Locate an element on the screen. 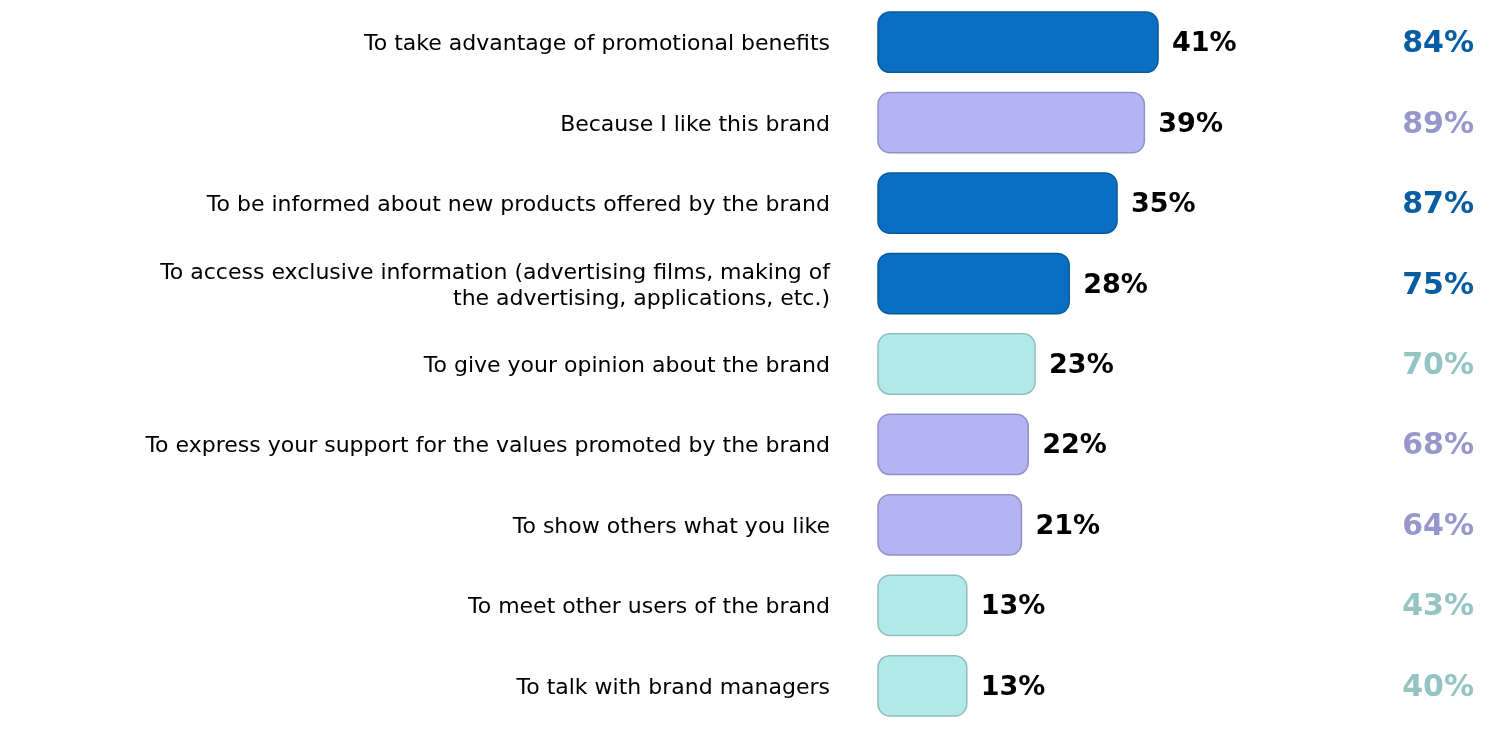 The height and width of the screenshot is (729, 1487). y-tick-label: To show others what you like is located at coordinates (670, 525).